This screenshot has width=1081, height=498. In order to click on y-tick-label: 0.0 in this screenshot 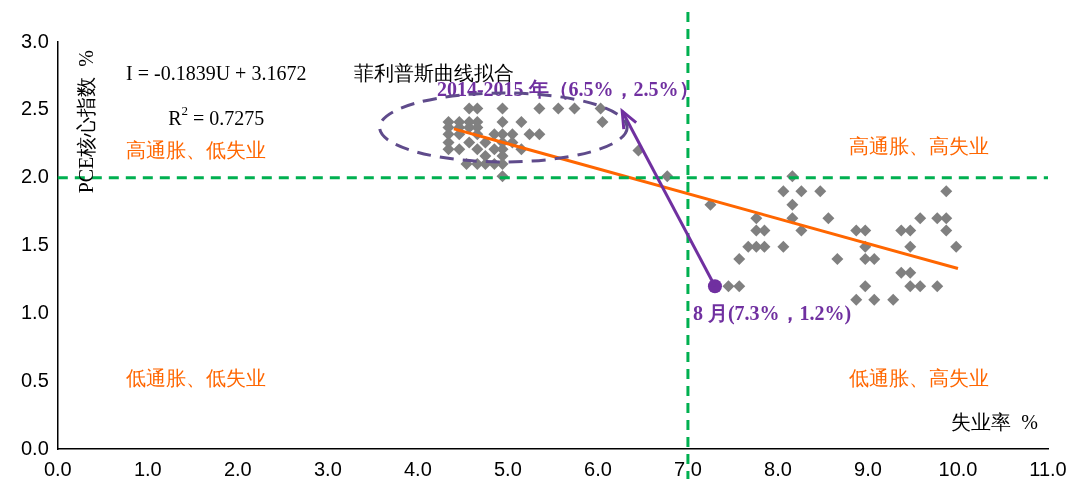, I will do `click(34, 447)`.